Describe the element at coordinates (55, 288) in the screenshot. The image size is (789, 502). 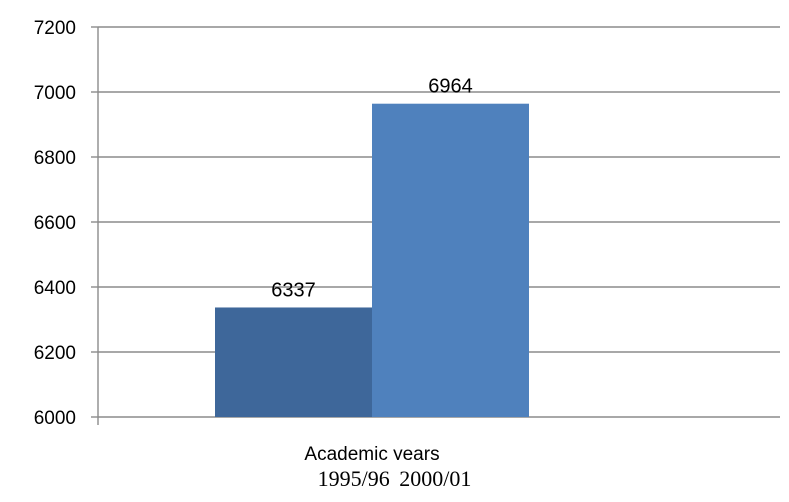
I see `y-tick-label-6400: 6400` at that location.